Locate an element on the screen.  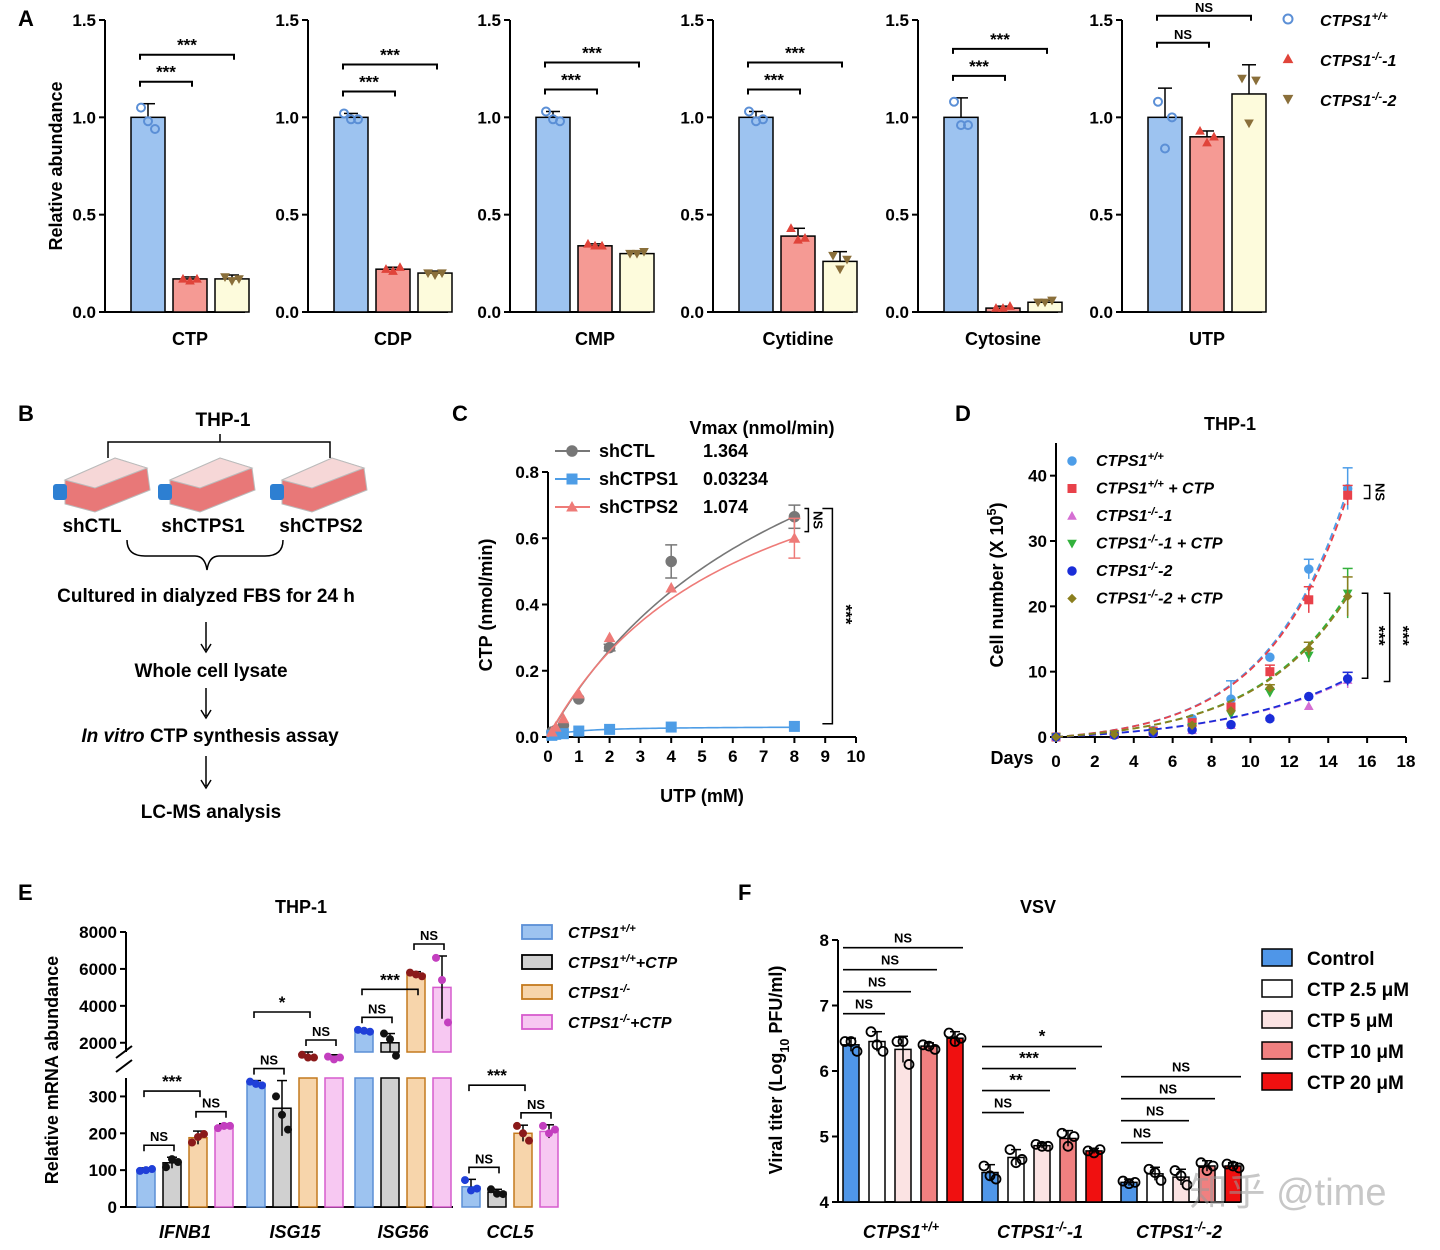
y-tick-label: 1.5 is located at coordinates (489, 20).